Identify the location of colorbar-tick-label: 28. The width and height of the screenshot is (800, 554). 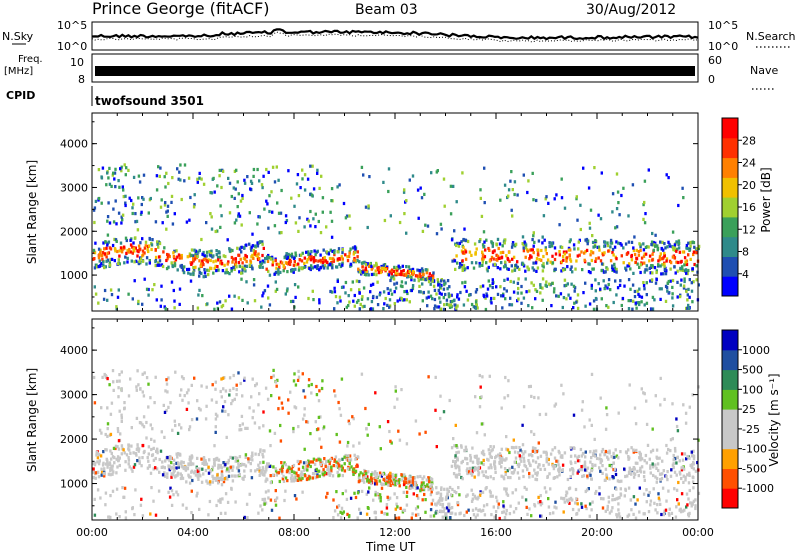
(749, 140).